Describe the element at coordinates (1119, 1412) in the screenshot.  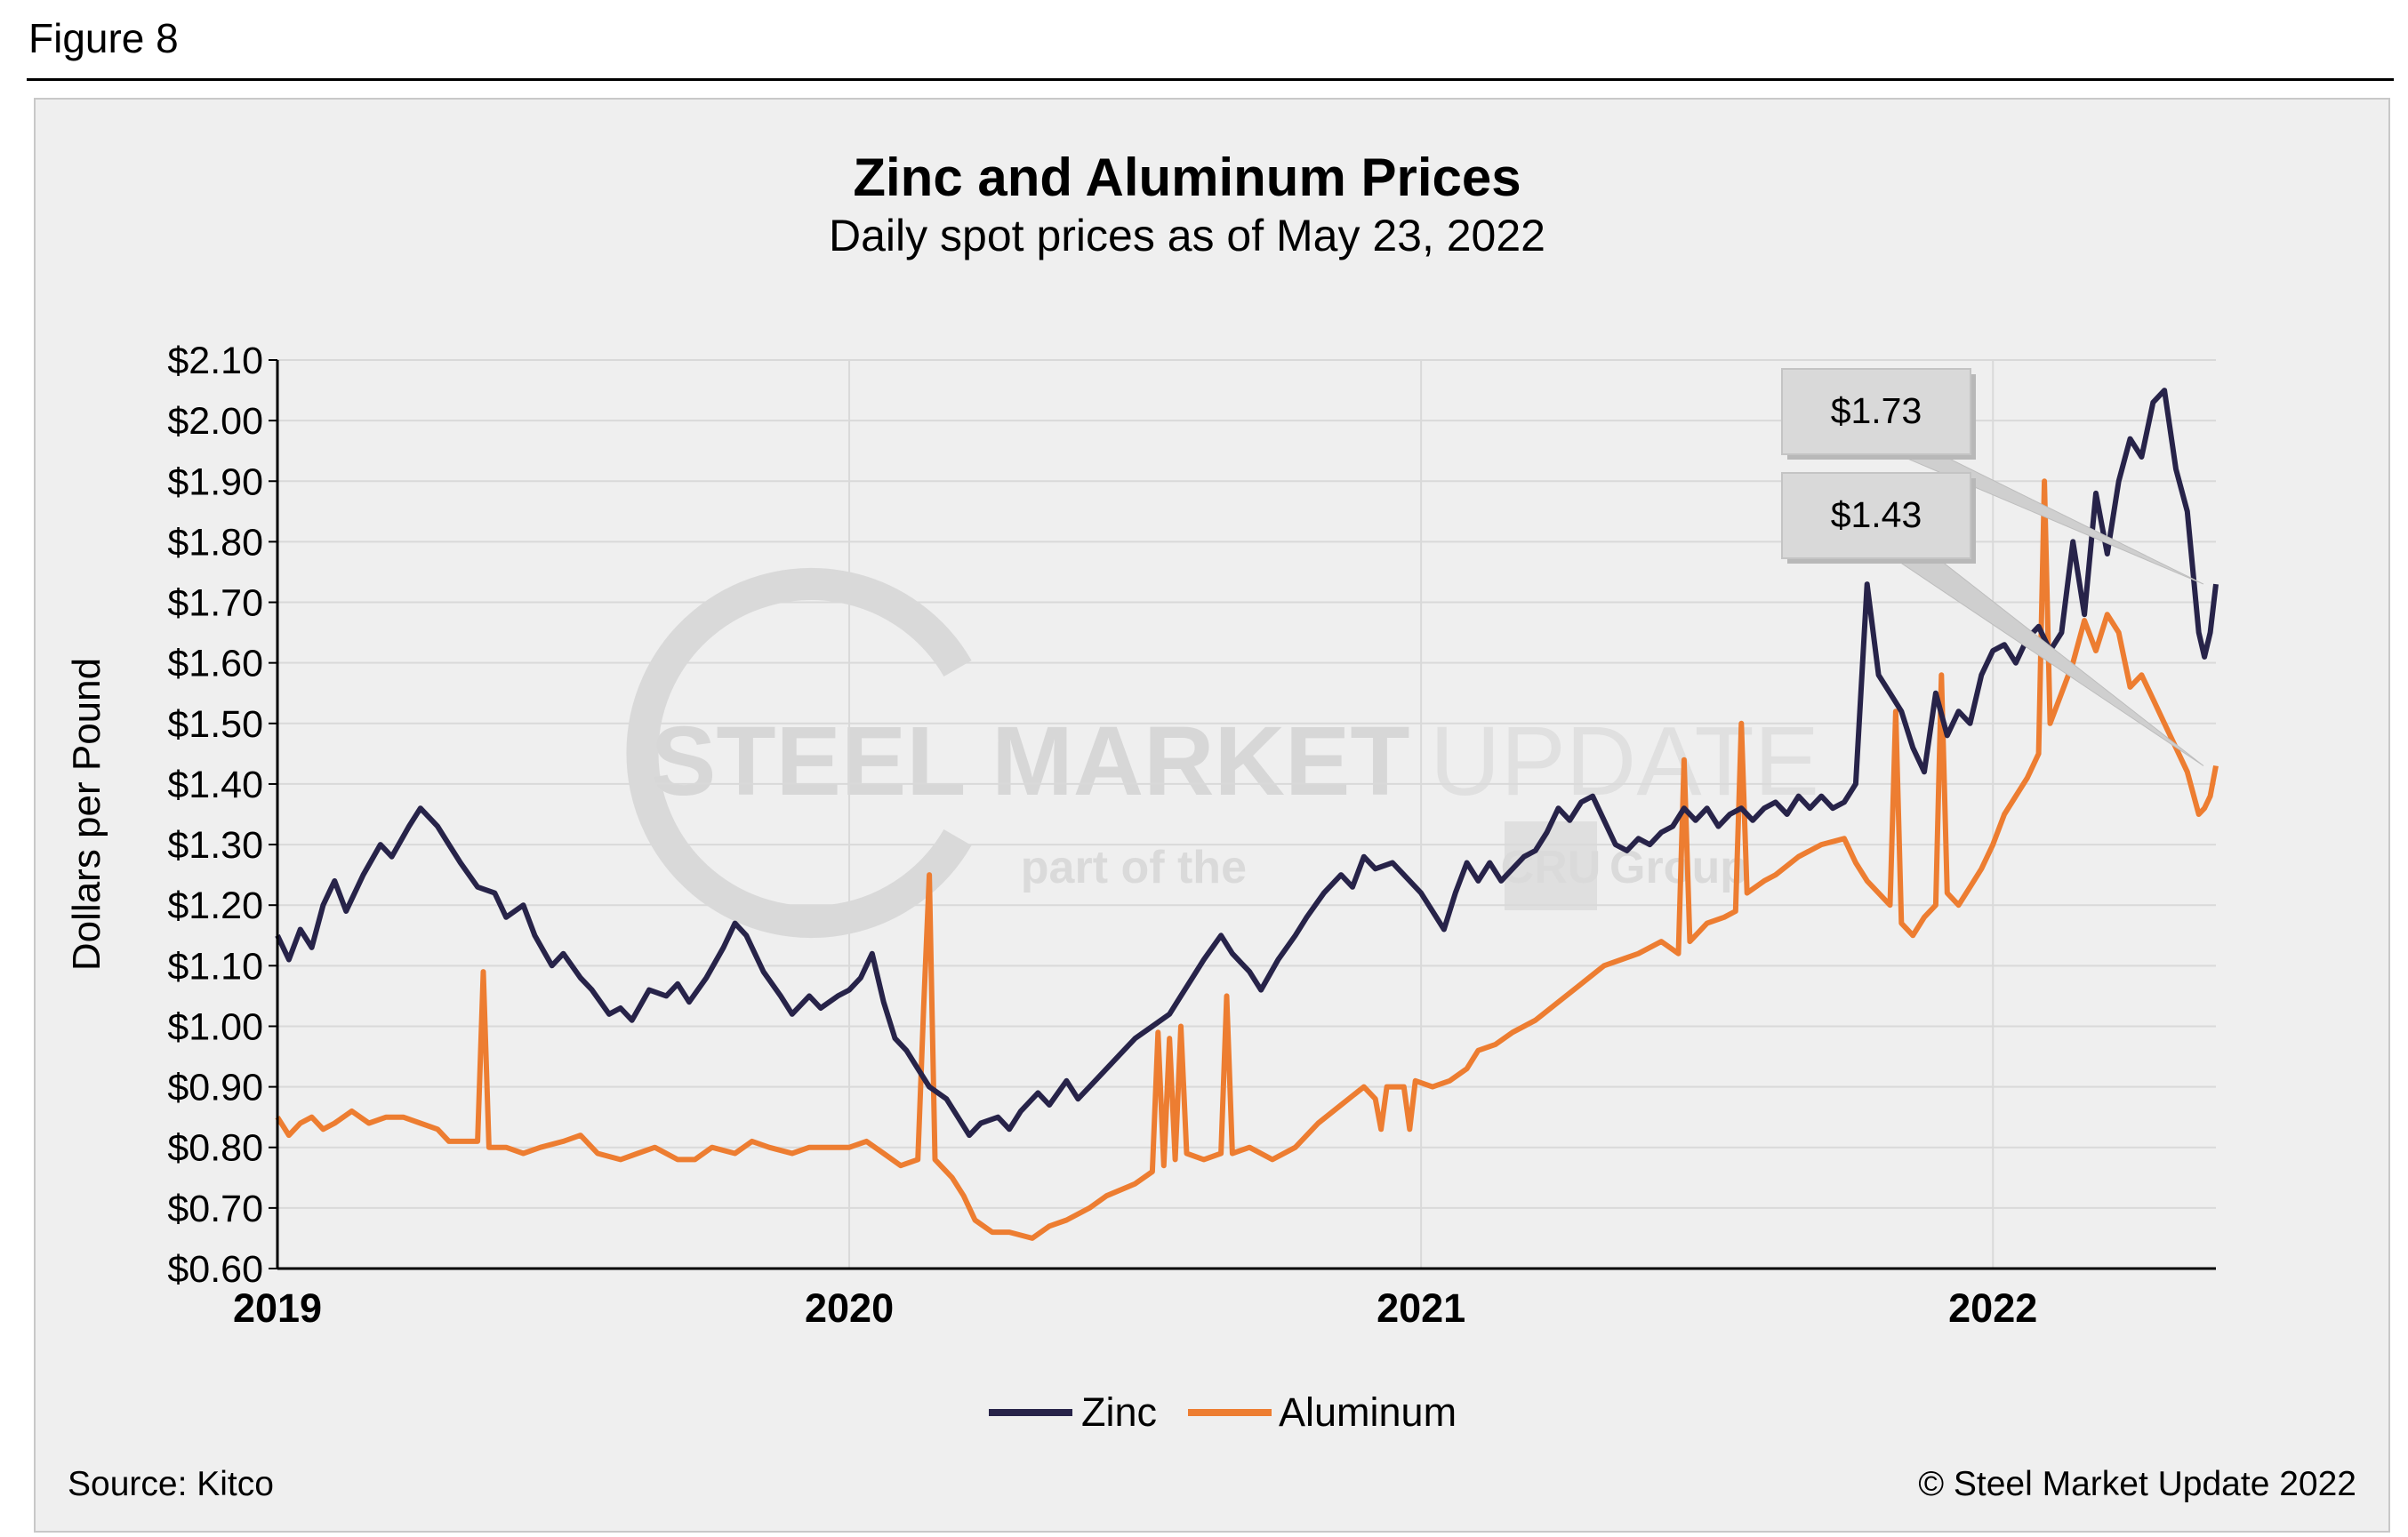
I see `legend-label-zinc: Zinc` at that location.